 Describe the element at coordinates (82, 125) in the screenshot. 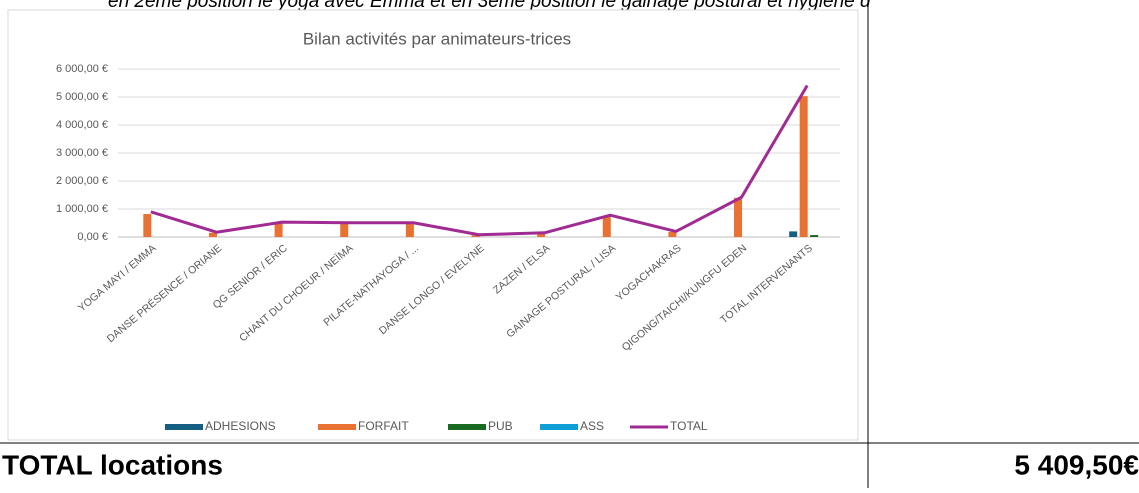

I see `y-tick-label: 4 000,00 €` at that location.